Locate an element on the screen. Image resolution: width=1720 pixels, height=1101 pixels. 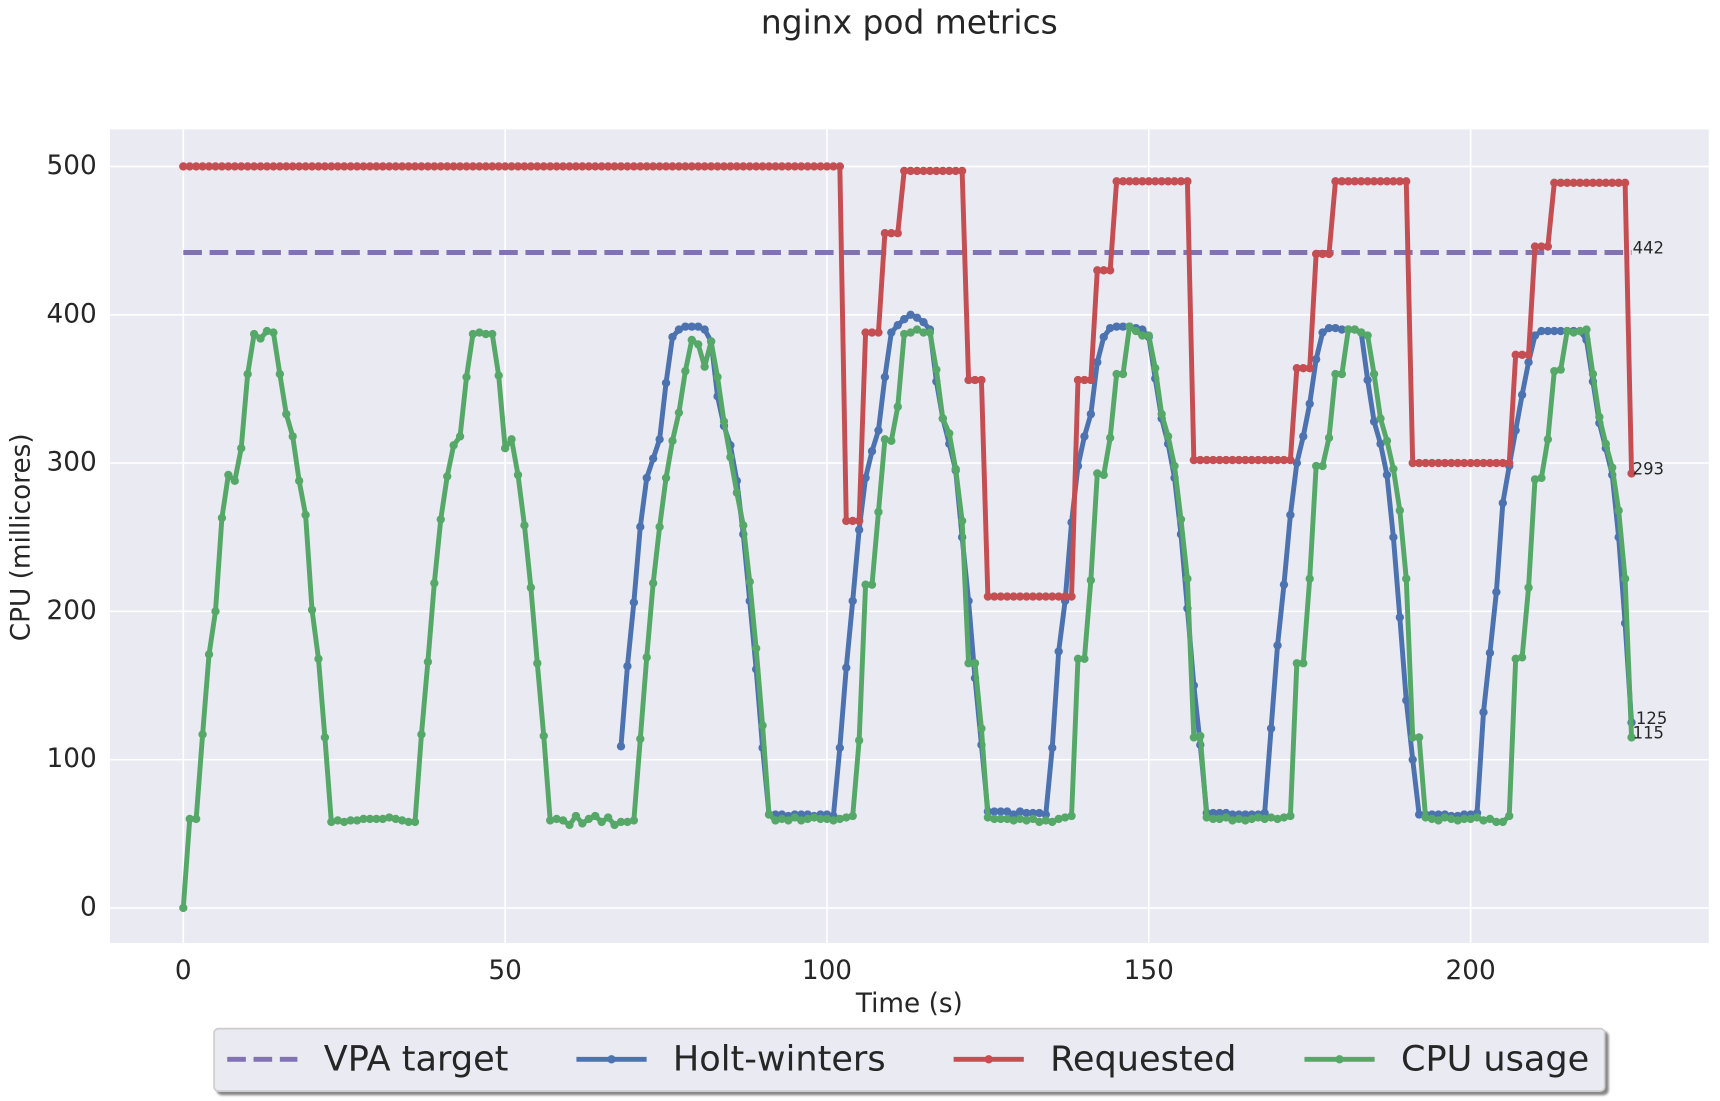
y-tick-label: 500 is located at coordinates (72, 166).